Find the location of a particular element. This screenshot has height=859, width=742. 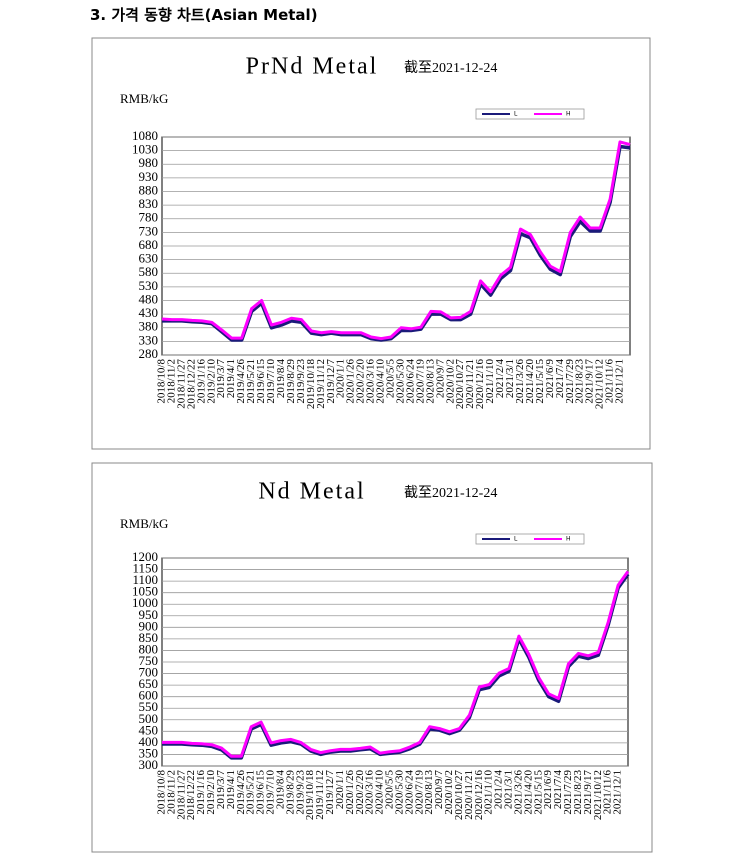

y-tick-label: 880 is located at coordinates (149, 189).